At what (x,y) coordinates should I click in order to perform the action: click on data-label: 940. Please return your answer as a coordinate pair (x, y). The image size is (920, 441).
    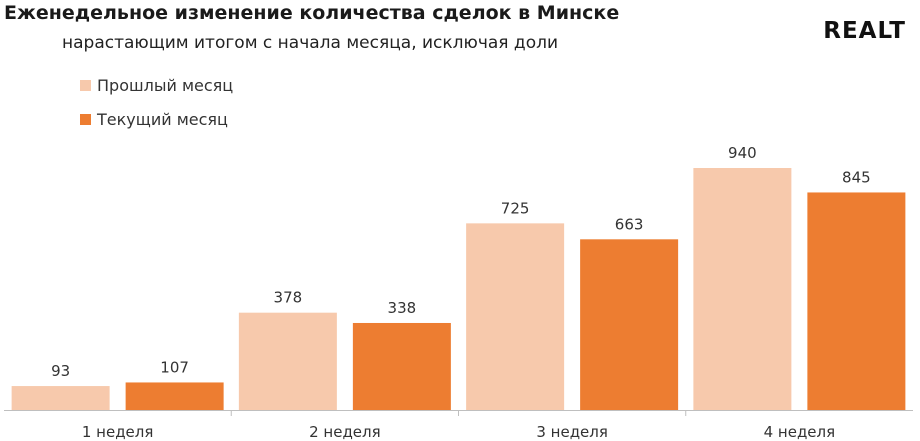
    Looking at the image, I should click on (742, 153).